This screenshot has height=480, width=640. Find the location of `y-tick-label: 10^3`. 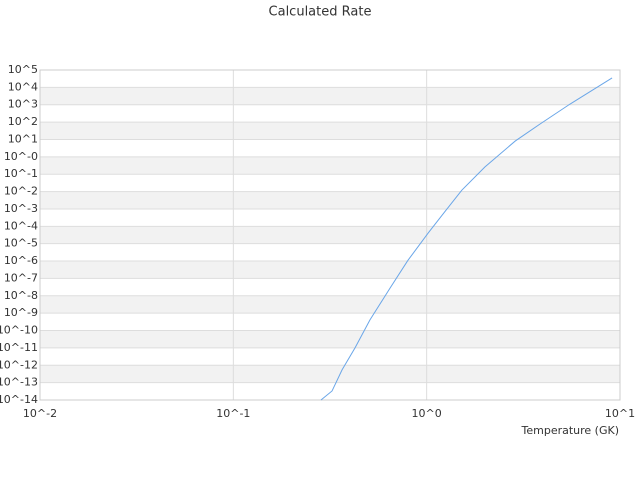

y-tick-label: 10^3 is located at coordinates (23, 104).